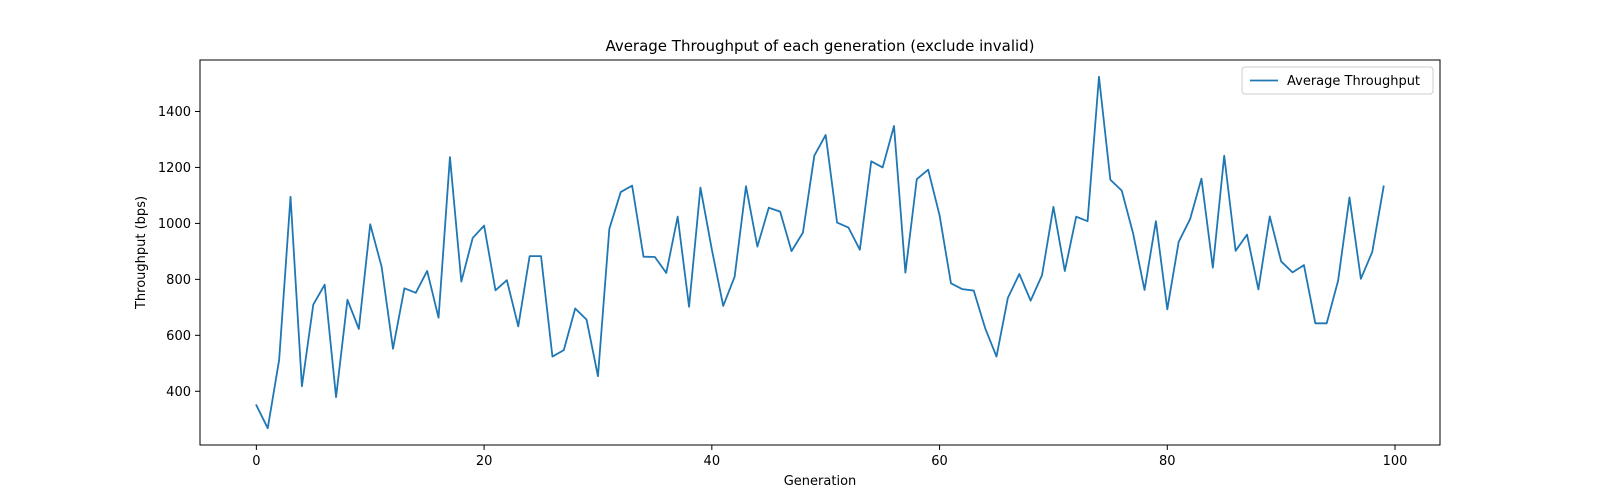 The height and width of the screenshot is (500, 1600). I want to click on y-tick-label: 400, so click(178, 392).